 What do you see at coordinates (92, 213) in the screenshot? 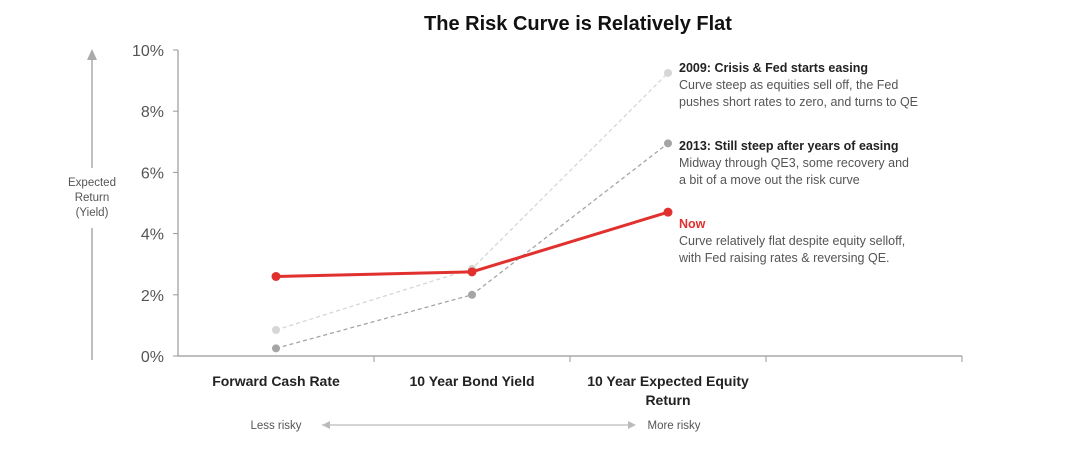
I see `y-axis-label: (Yield)` at bounding box center [92, 213].